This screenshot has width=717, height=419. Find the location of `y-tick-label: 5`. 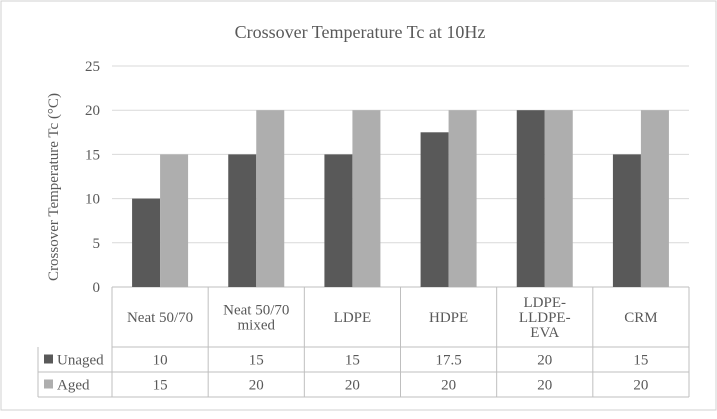

y-tick-label: 5 is located at coordinates (97, 244).